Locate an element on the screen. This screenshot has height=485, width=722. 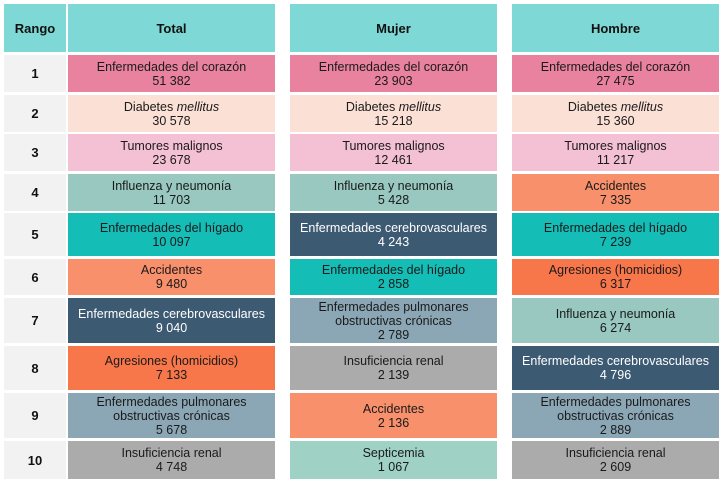
death-count-value: 2 789 is located at coordinates (393, 334).